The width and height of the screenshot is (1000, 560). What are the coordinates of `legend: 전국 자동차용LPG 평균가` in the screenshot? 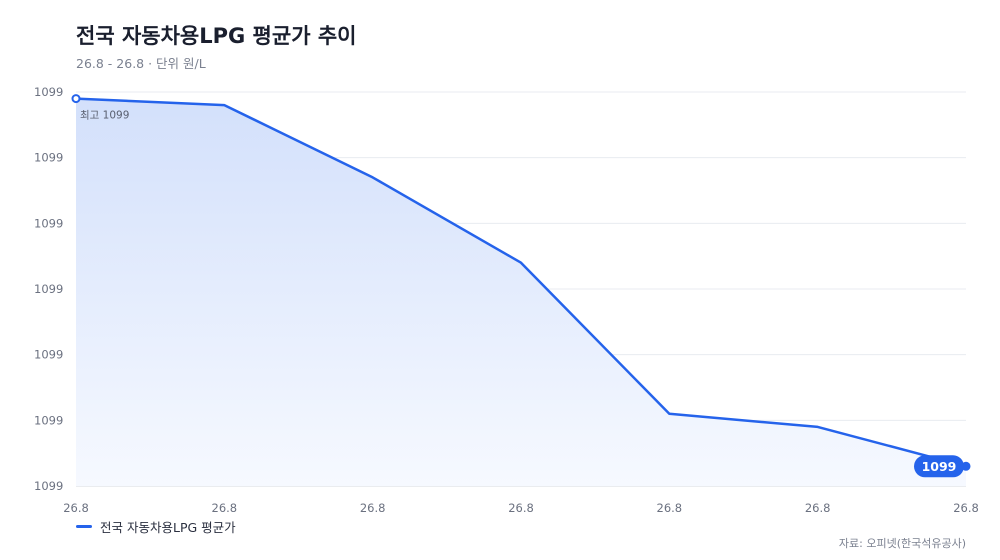 It's located at (156, 526).